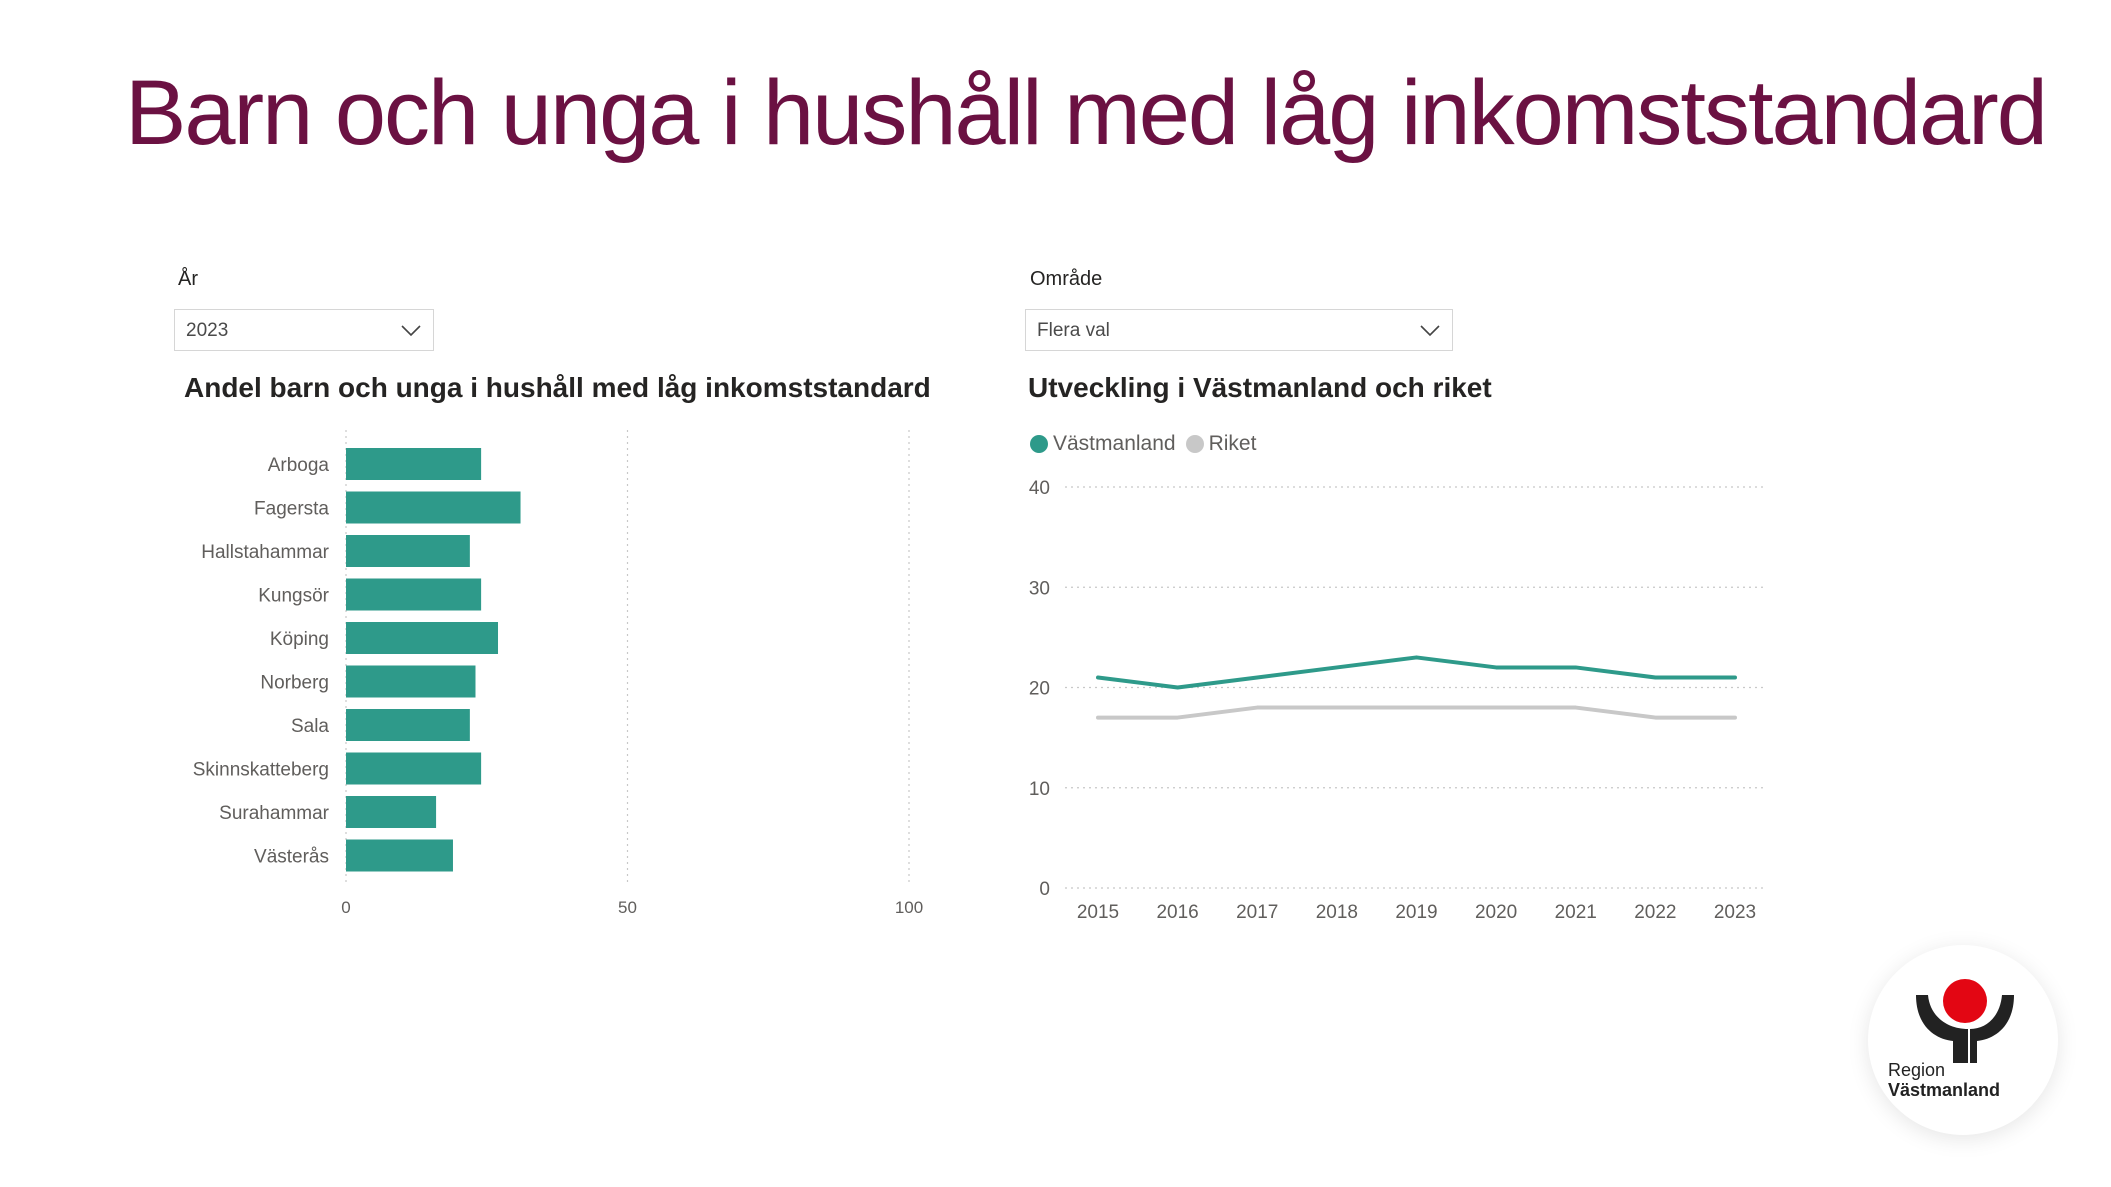 Image resolution: width=2111 pixels, height=1187 pixels. What do you see at coordinates (274, 813) in the screenshot?
I see `category-label: Surahammar` at bounding box center [274, 813].